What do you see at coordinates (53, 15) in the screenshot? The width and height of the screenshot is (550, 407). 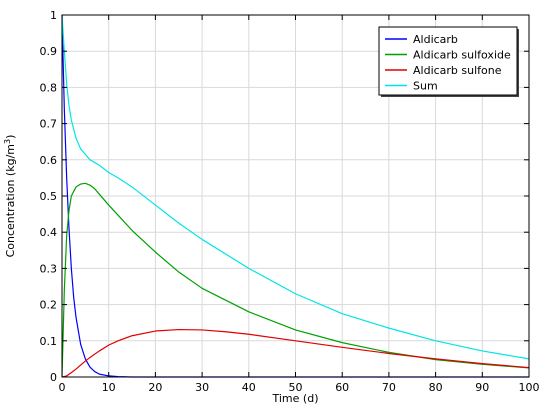 I see `y-tick-label: 1` at bounding box center [53, 15].